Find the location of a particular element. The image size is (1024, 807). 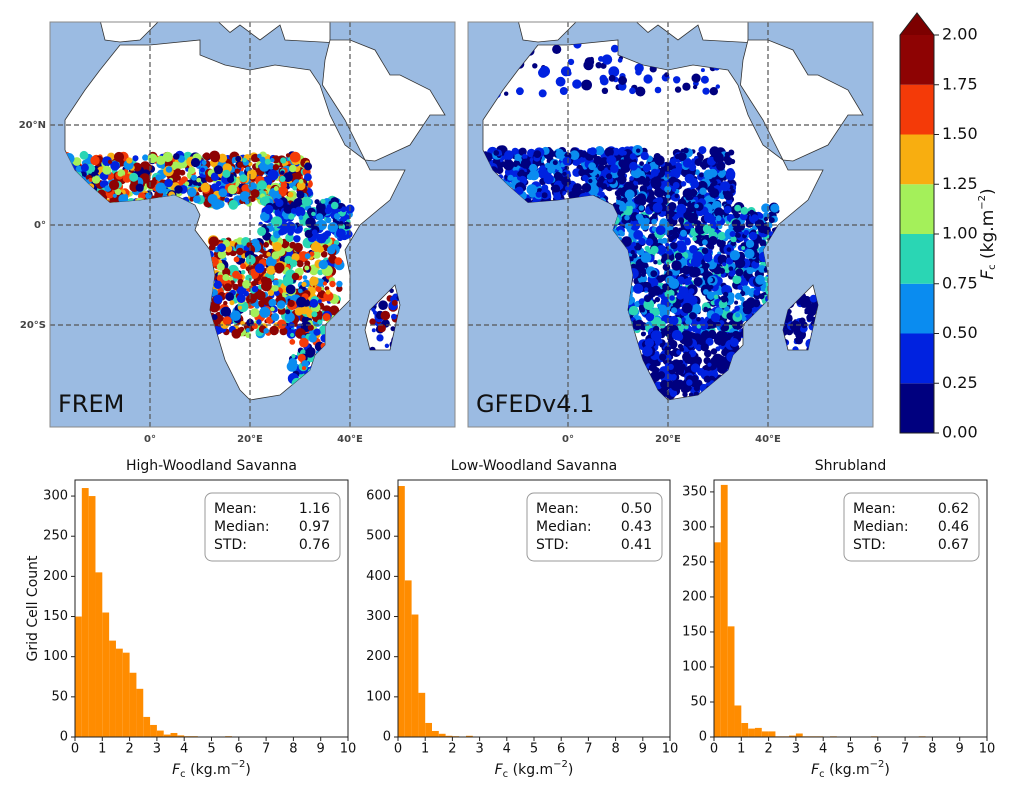

colorbar-tick-label: 0.50 is located at coordinates (960, 332).